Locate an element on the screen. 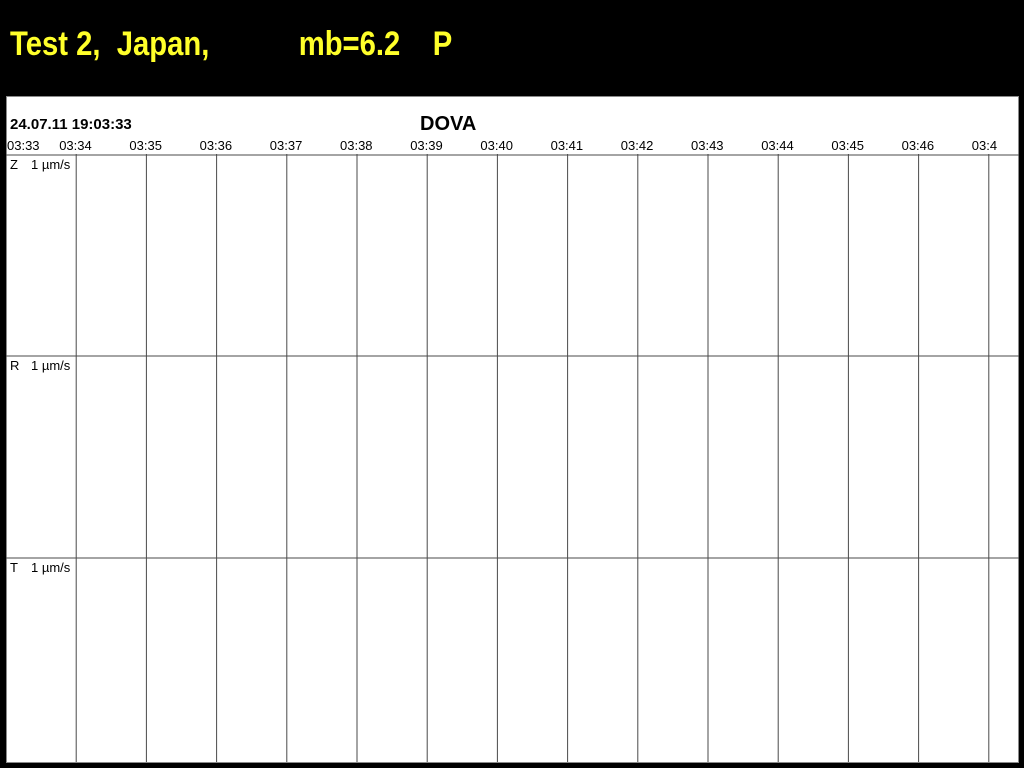 This screenshot has height=768, width=1024. time-tick-label: 03:36 is located at coordinates (216, 145).